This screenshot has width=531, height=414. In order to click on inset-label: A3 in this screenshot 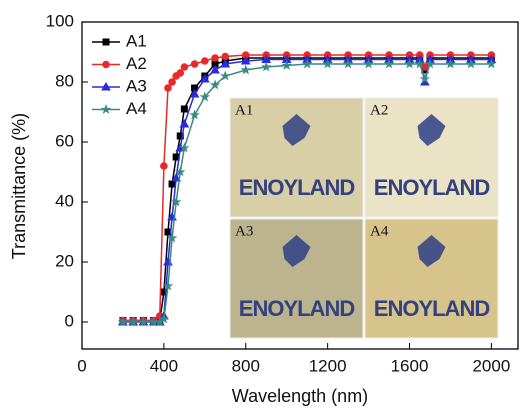, I will do `click(244, 231)`.